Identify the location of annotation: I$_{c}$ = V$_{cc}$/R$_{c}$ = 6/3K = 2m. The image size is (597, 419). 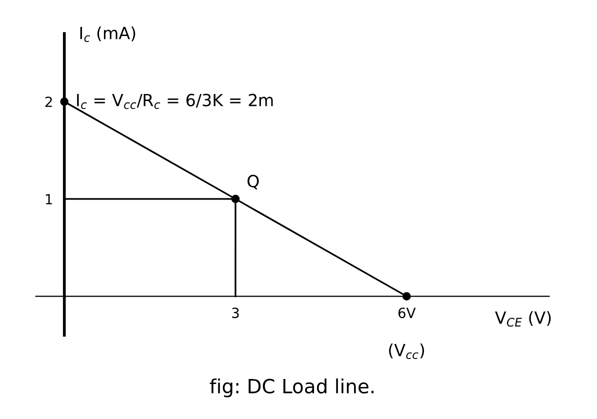
(175, 102).